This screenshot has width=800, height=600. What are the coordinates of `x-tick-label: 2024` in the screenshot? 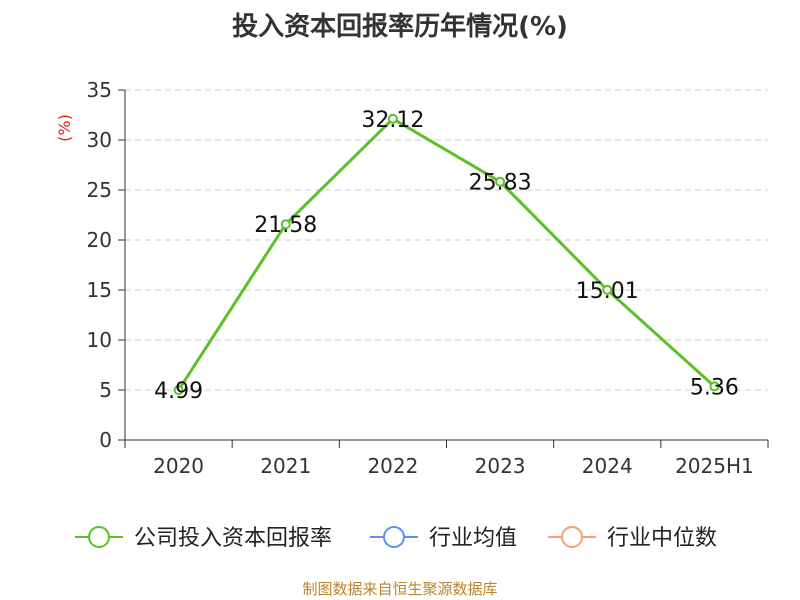 It's located at (607, 466).